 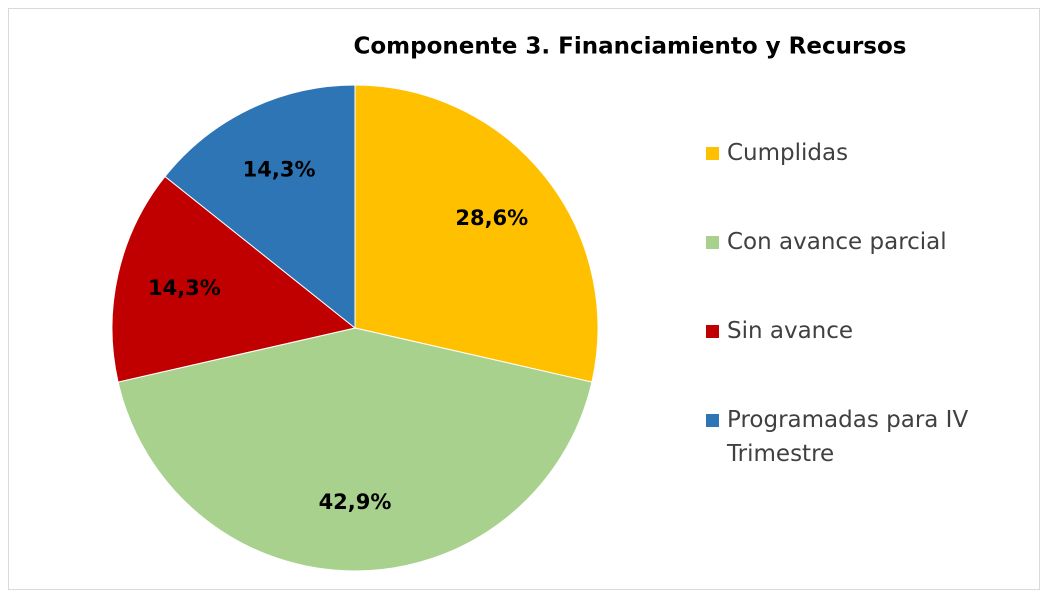 I want to click on legend-label: Programadas para IV Trimestre, so click(x=848, y=437).